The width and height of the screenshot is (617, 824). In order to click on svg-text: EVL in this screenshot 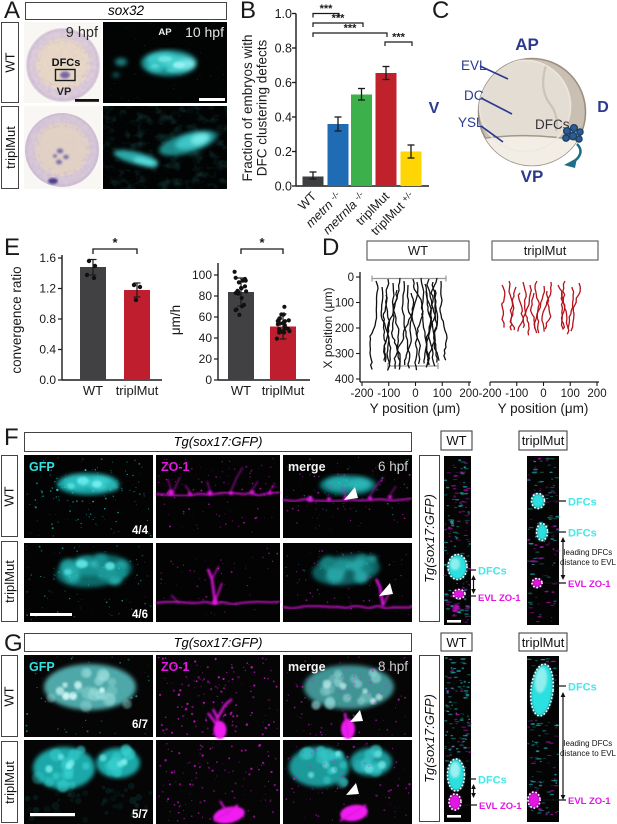, I will do `click(474, 65)`.